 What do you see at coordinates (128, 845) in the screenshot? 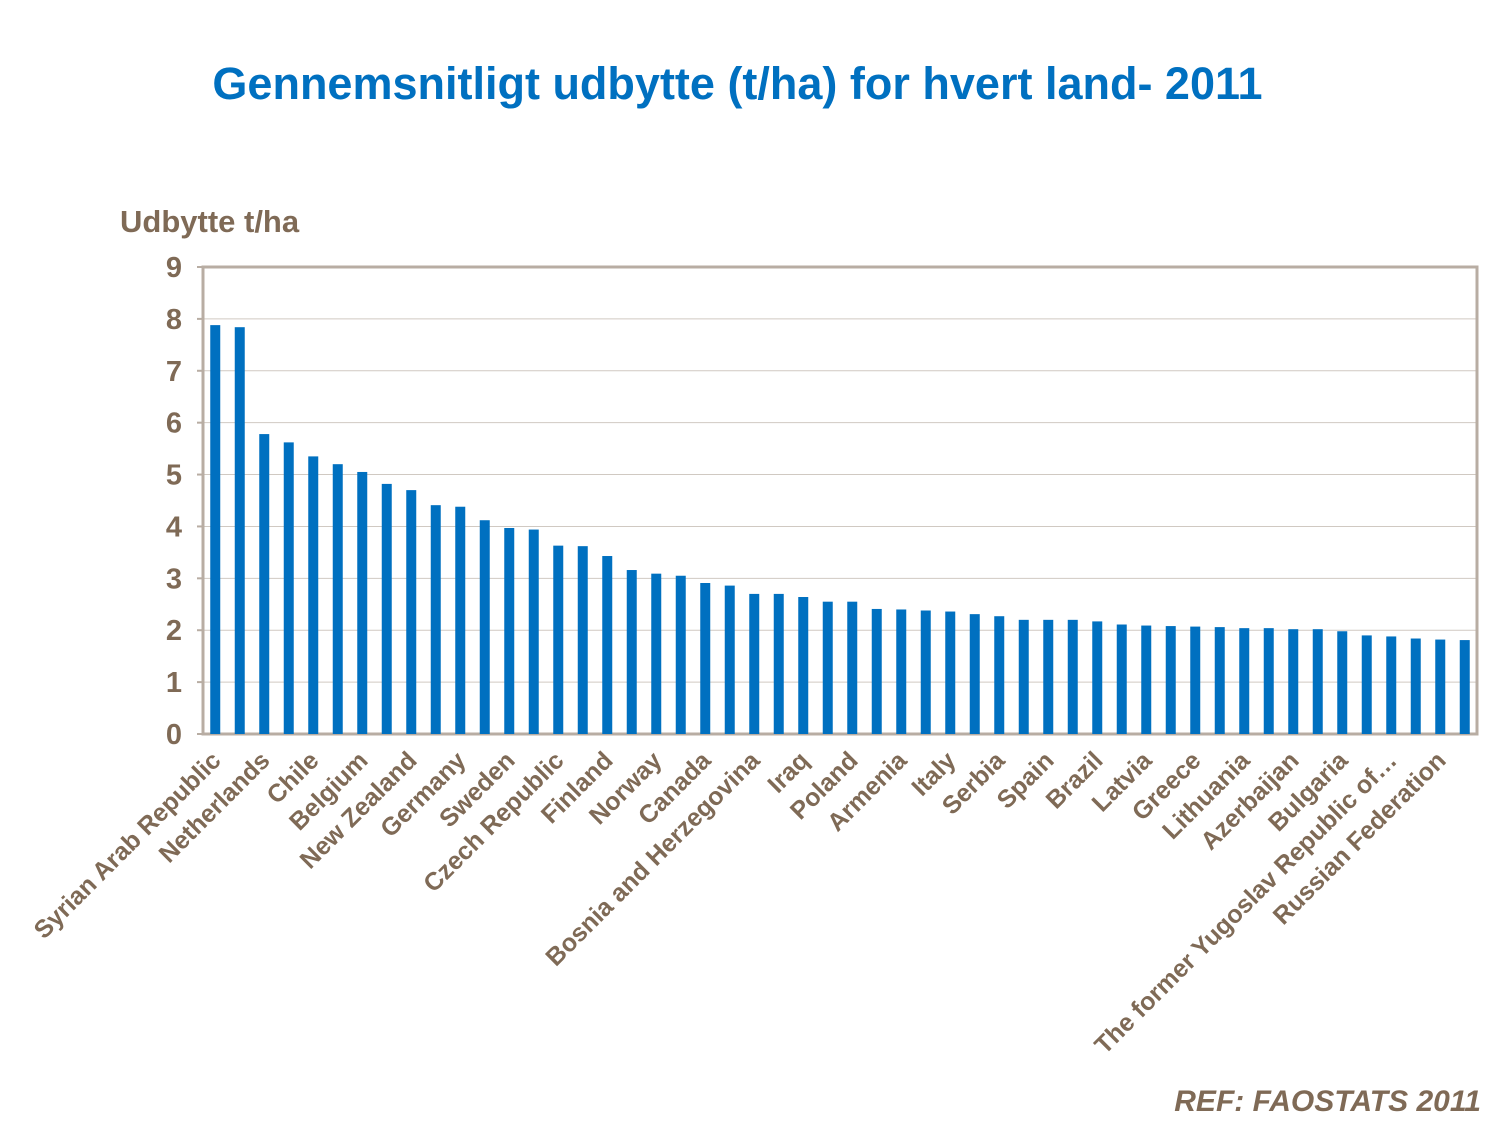
I see `x-category-label: Syrian Arab Republic` at bounding box center [128, 845].